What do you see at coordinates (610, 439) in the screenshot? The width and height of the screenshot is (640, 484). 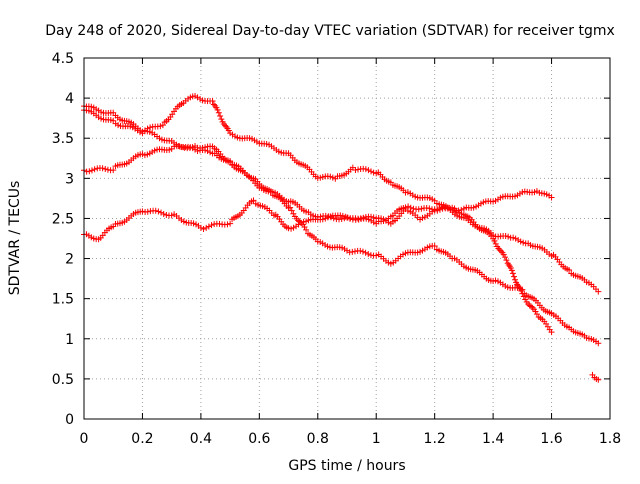 I see `x-tick-label: 1.8` at bounding box center [610, 439].